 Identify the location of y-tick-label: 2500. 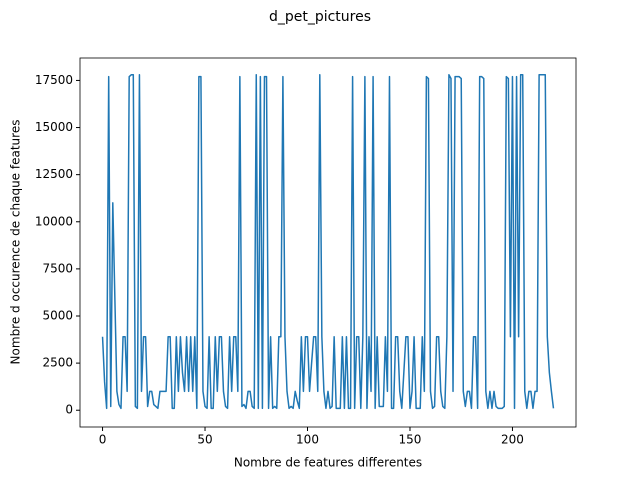
(57, 363).